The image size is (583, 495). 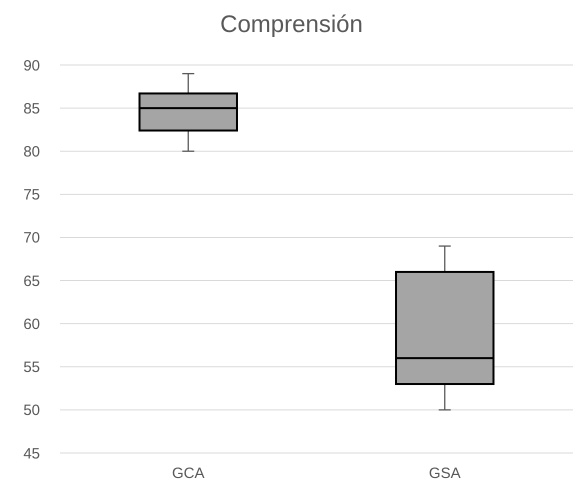 What do you see at coordinates (31, 324) in the screenshot?
I see `y-tick-label: 60` at bounding box center [31, 324].